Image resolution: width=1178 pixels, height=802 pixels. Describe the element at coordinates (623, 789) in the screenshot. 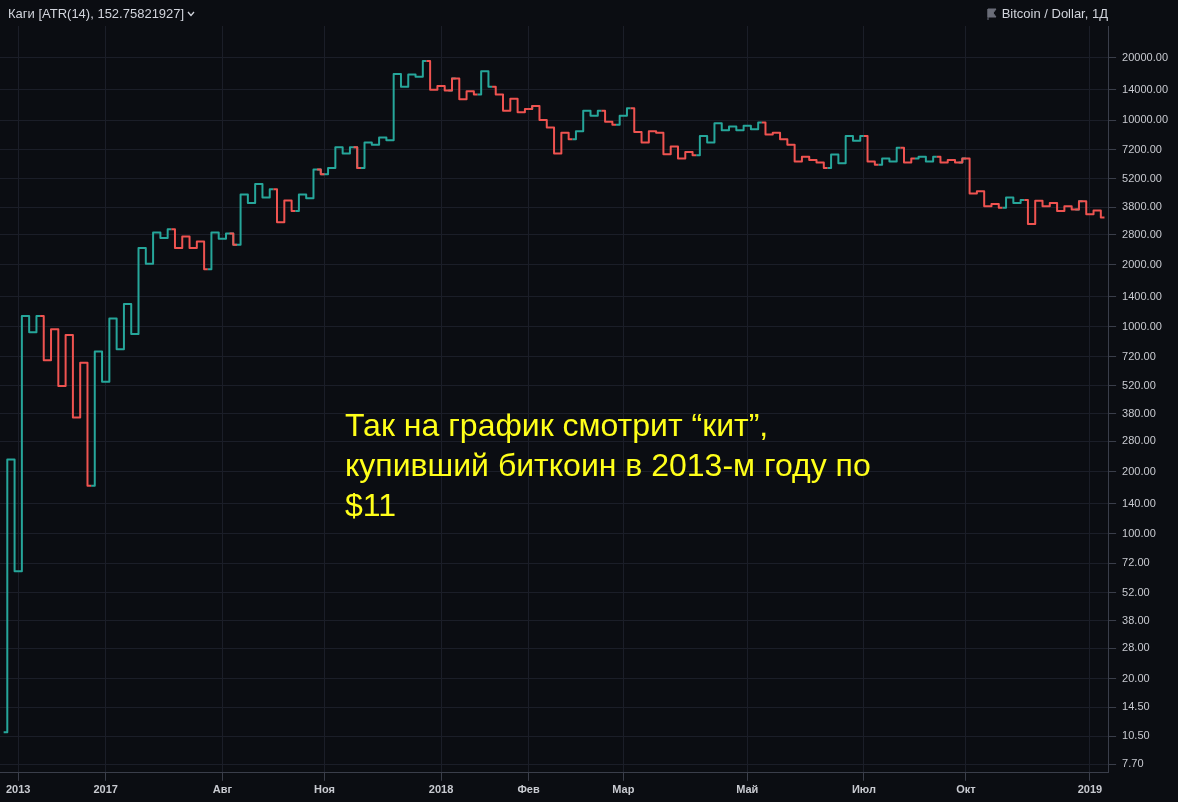

I see `x-tick-label: Мар` at that location.